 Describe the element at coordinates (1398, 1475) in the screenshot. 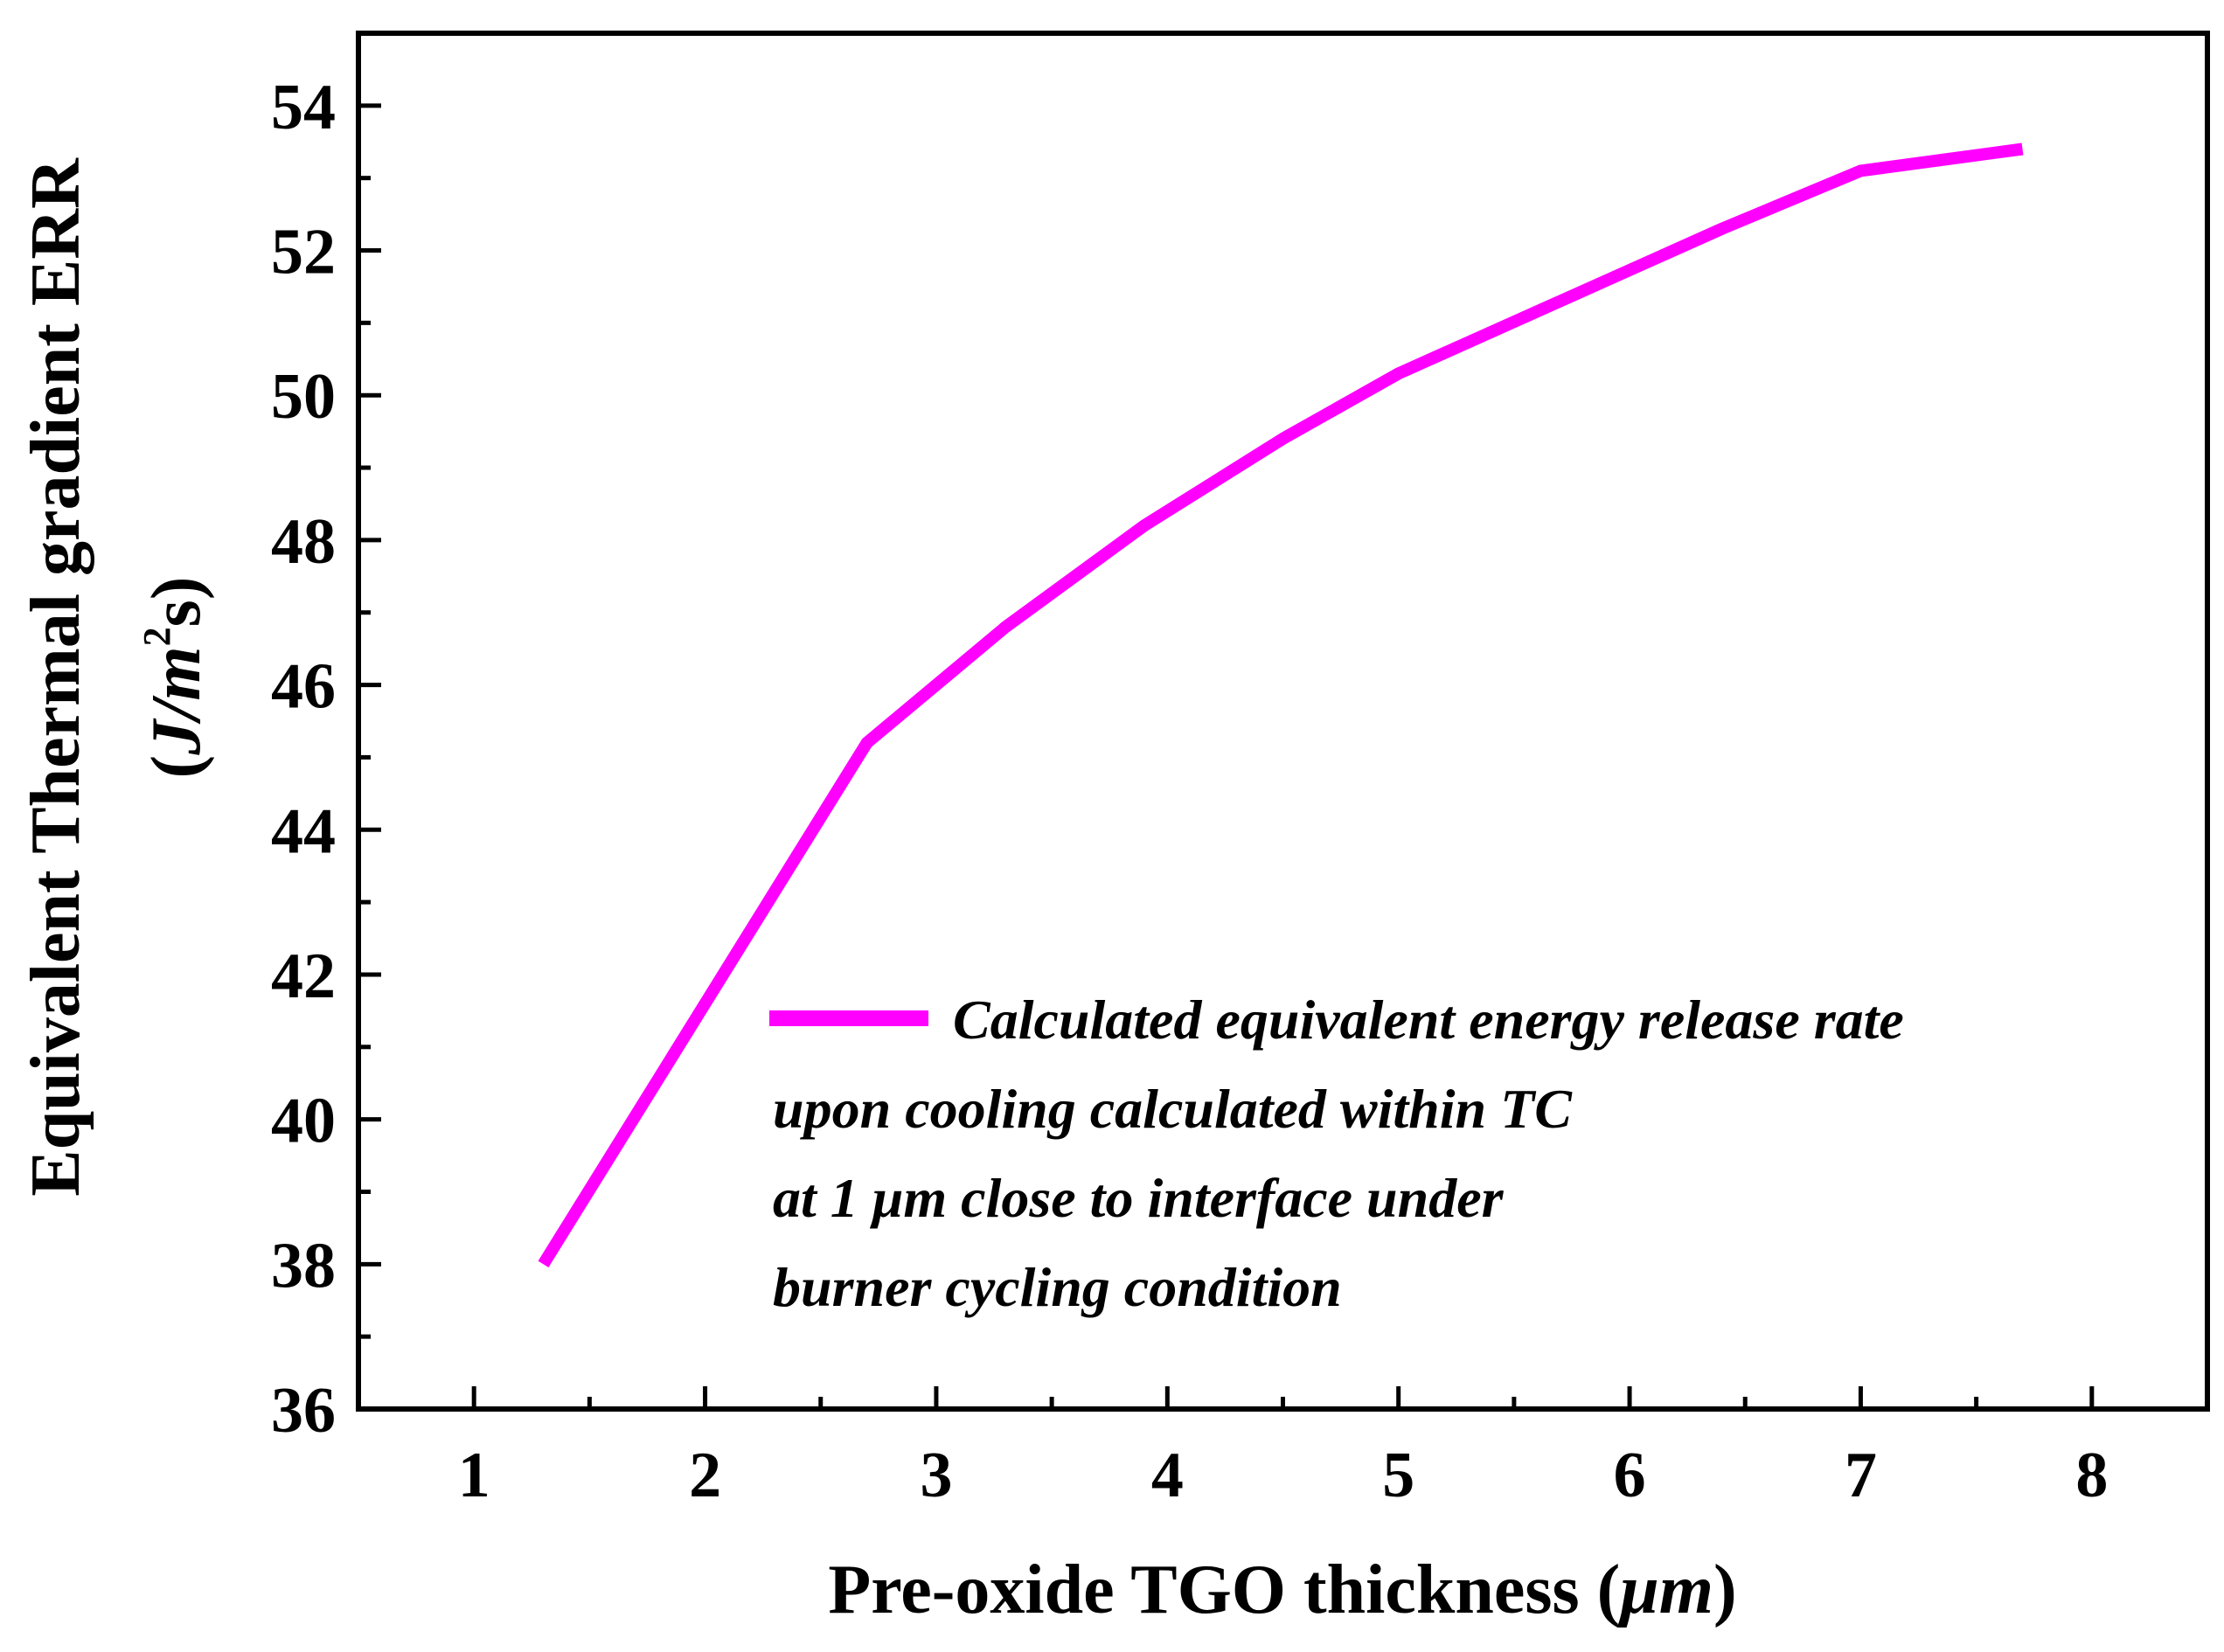

I see `x-tick-label: 5` at that location.